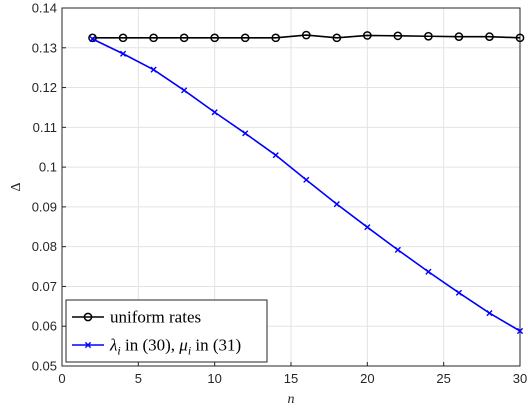 Image resolution: width=528 pixels, height=410 pixels. What do you see at coordinates (16, 186) in the screenshot?
I see `y-axis-label: Δ` at bounding box center [16, 186].